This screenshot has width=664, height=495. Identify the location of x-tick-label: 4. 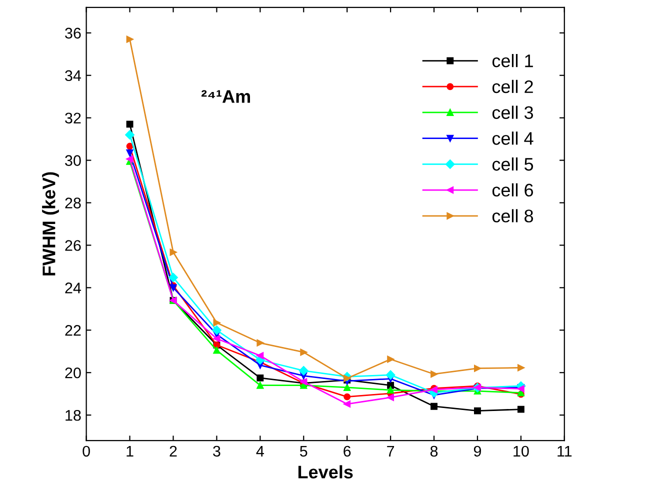
(260, 451).